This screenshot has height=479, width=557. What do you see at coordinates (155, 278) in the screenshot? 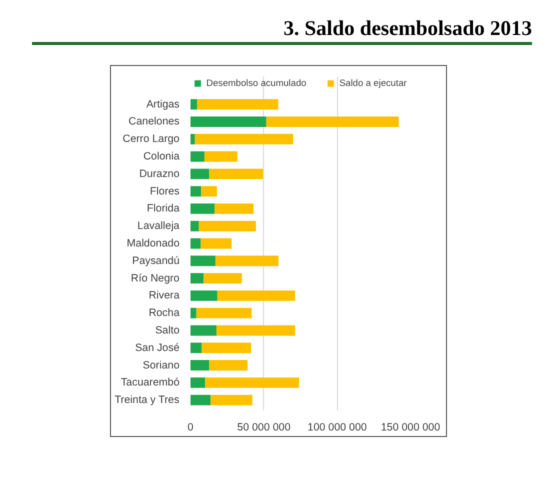
I see `y-tick-label: Río Negro` at bounding box center [155, 278].